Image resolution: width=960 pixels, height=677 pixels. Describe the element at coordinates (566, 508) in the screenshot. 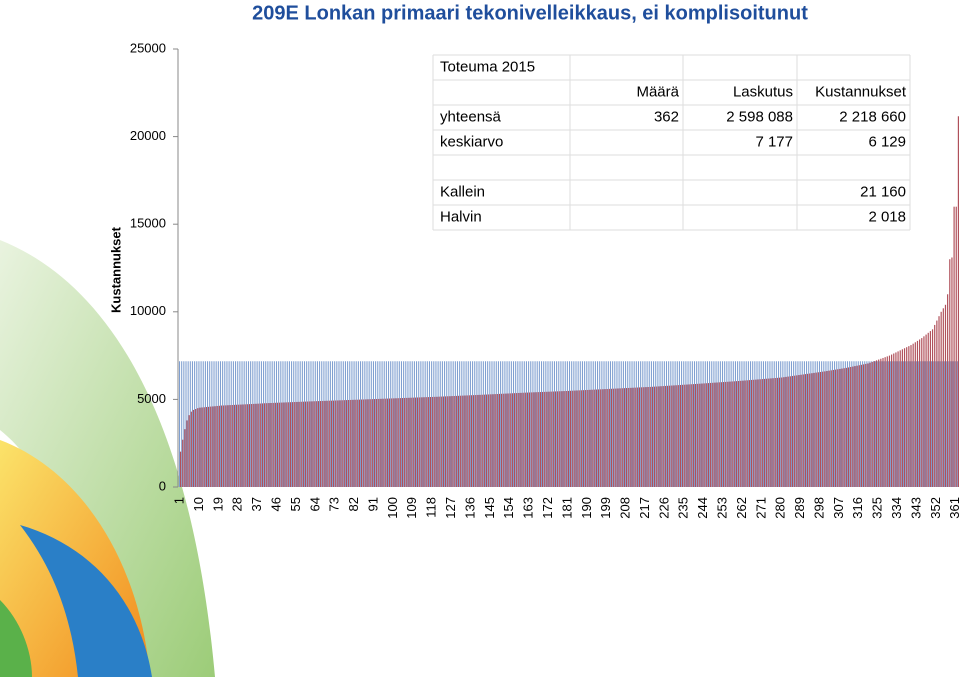

I see `x-tick-label: 181` at that location.